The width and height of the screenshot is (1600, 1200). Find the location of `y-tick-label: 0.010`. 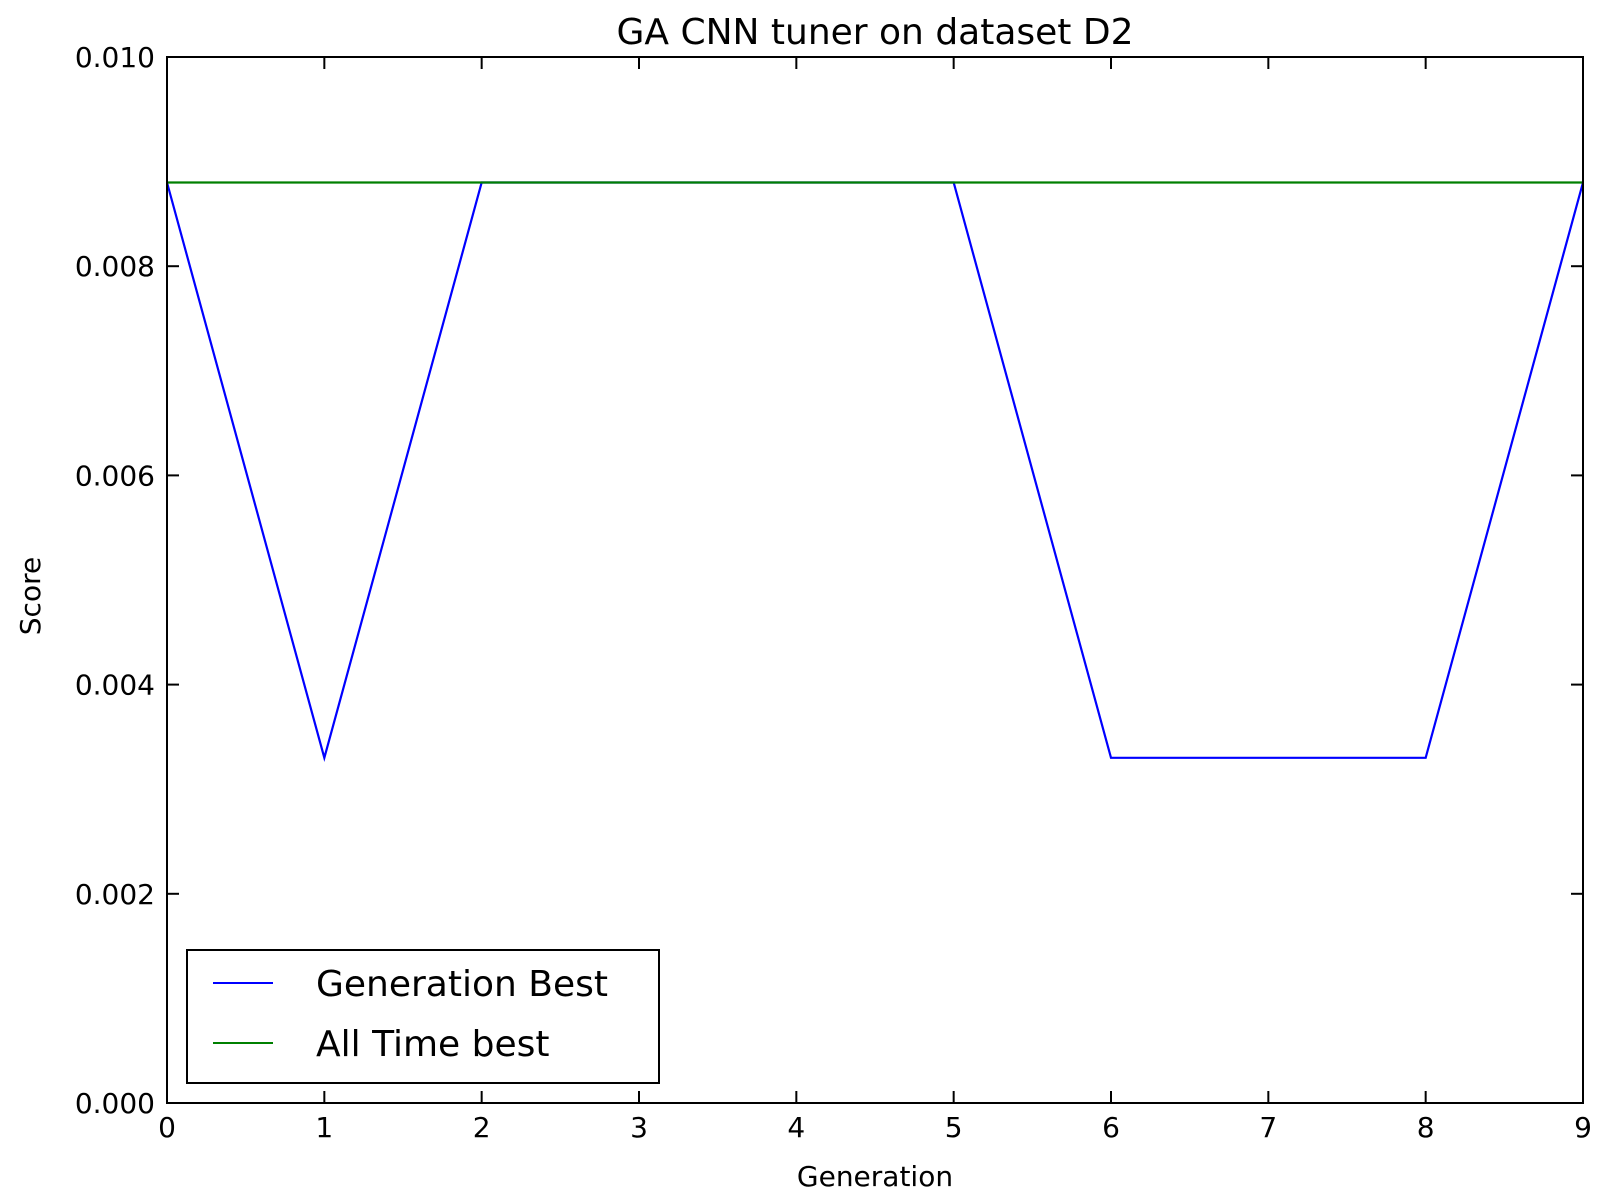

y-tick-label: 0.010 is located at coordinates (115, 57).